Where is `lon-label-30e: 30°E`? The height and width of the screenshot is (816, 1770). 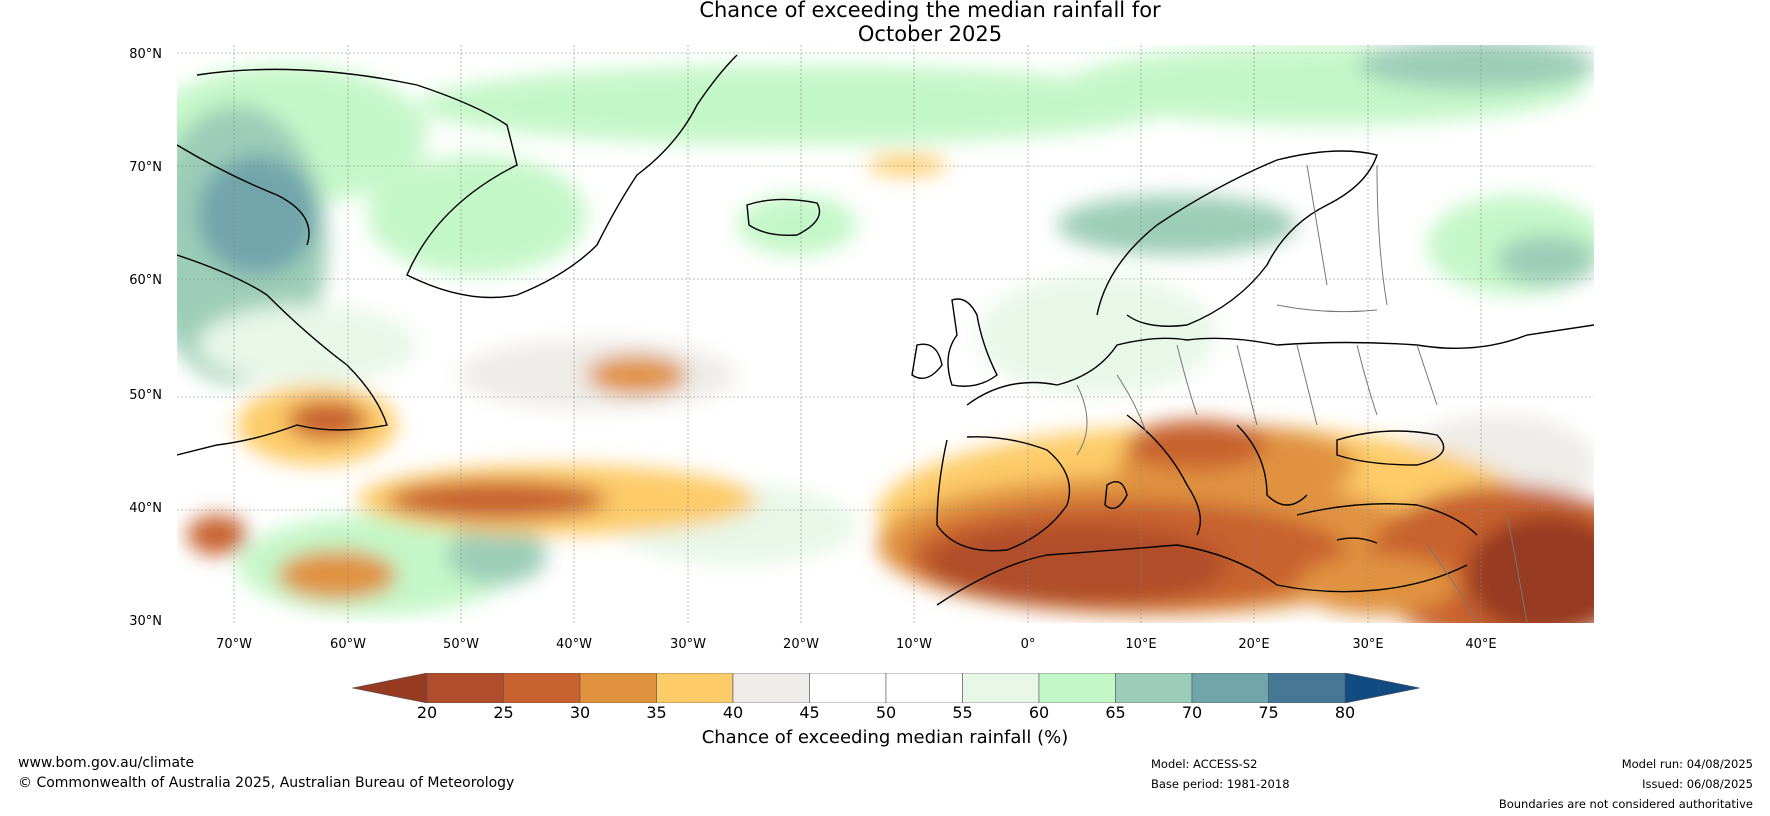
lon-label-30e: 30°E is located at coordinates (1368, 644).